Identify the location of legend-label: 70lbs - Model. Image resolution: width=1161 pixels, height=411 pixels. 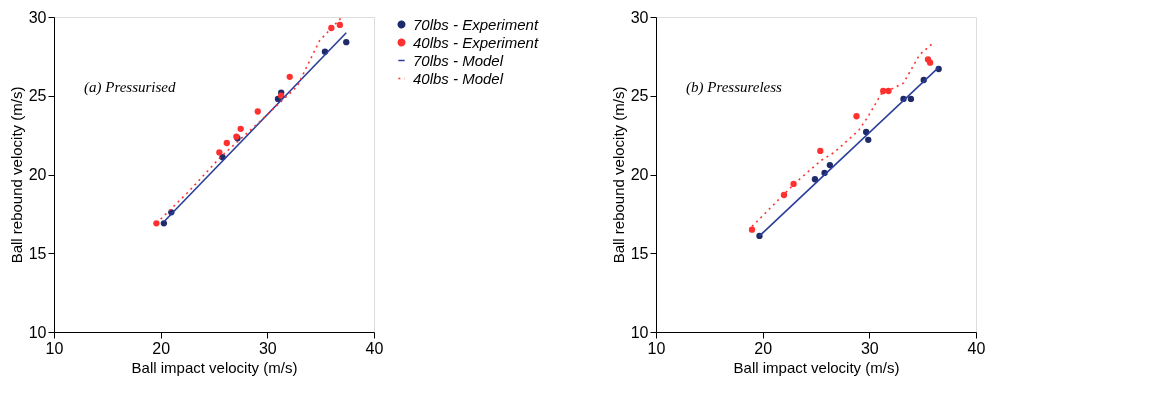
(458, 60).